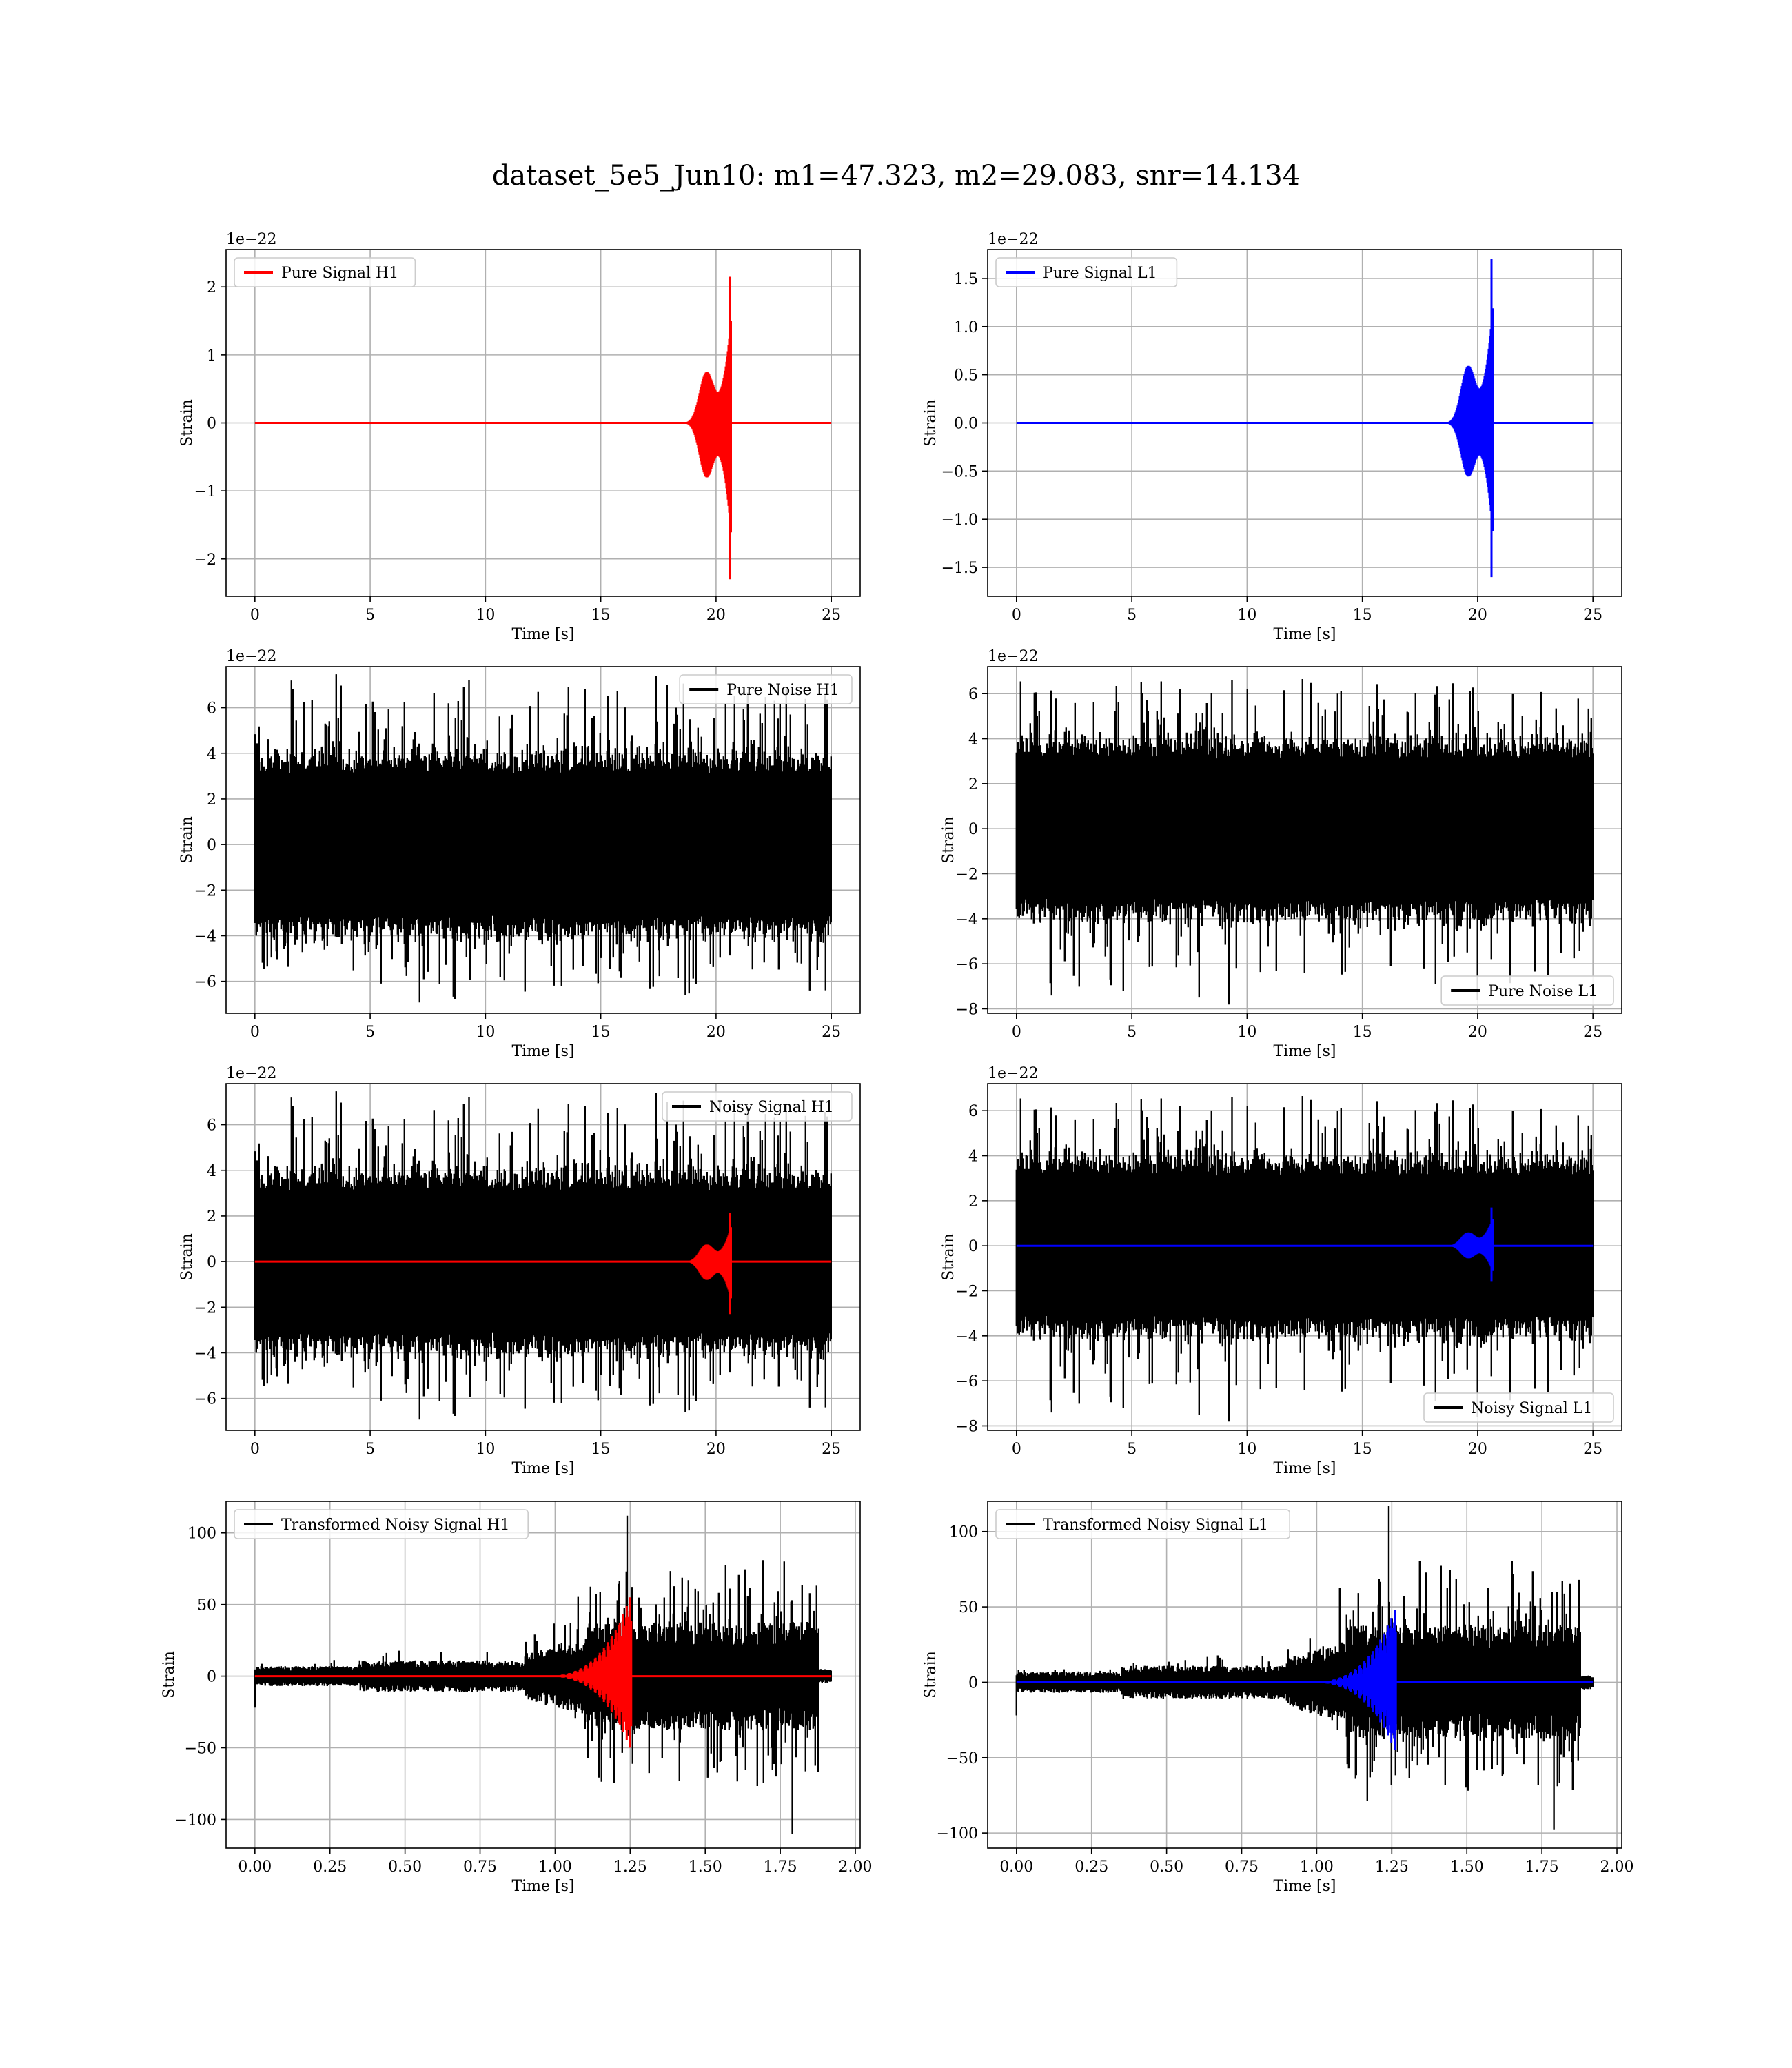  I want to click on y-tick-label-4: 2, so click(211, 1217).